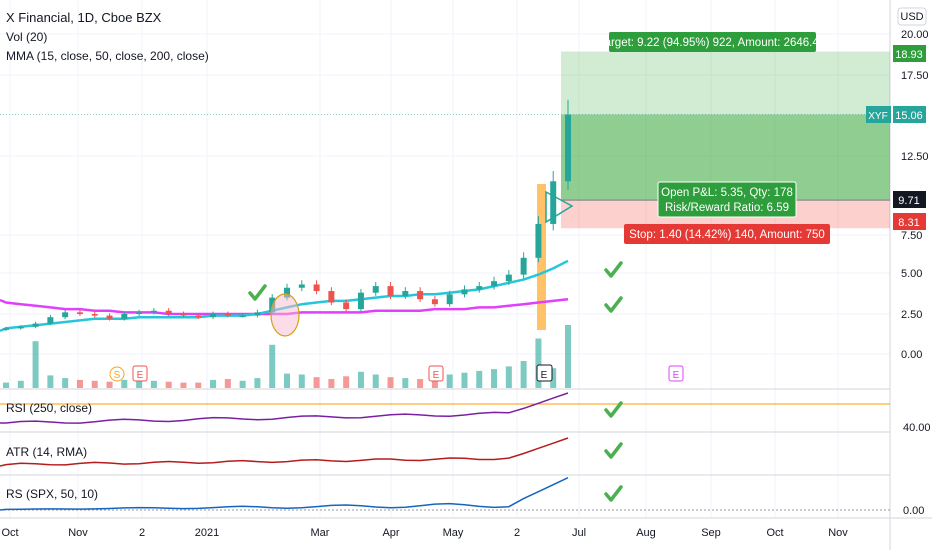 The width and height of the screenshot is (932, 555). What do you see at coordinates (453, 533) in the screenshot?
I see `time-tick-label: May` at bounding box center [453, 533].